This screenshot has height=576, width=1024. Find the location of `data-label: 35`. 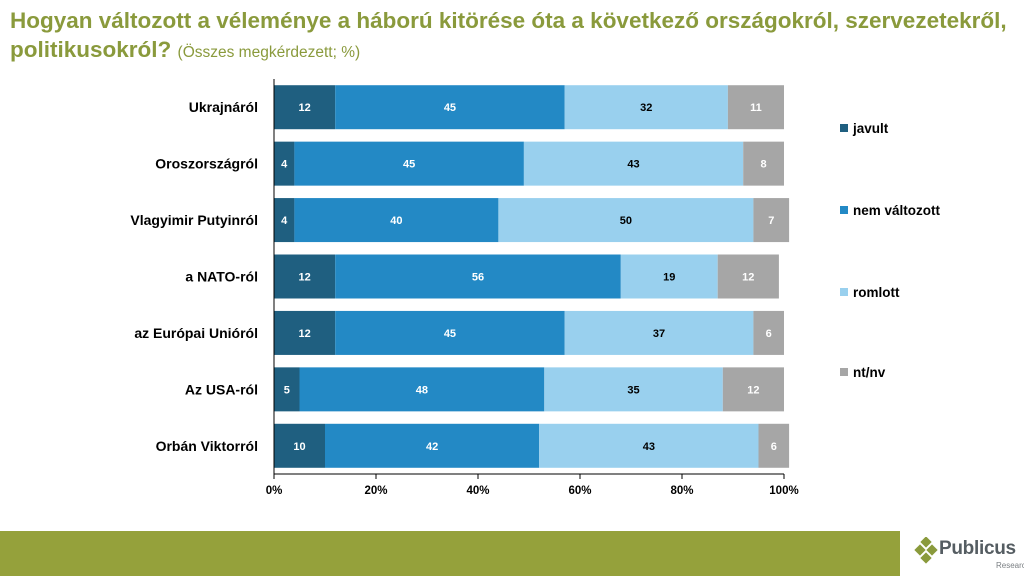

data-label: 35 is located at coordinates (633, 390).